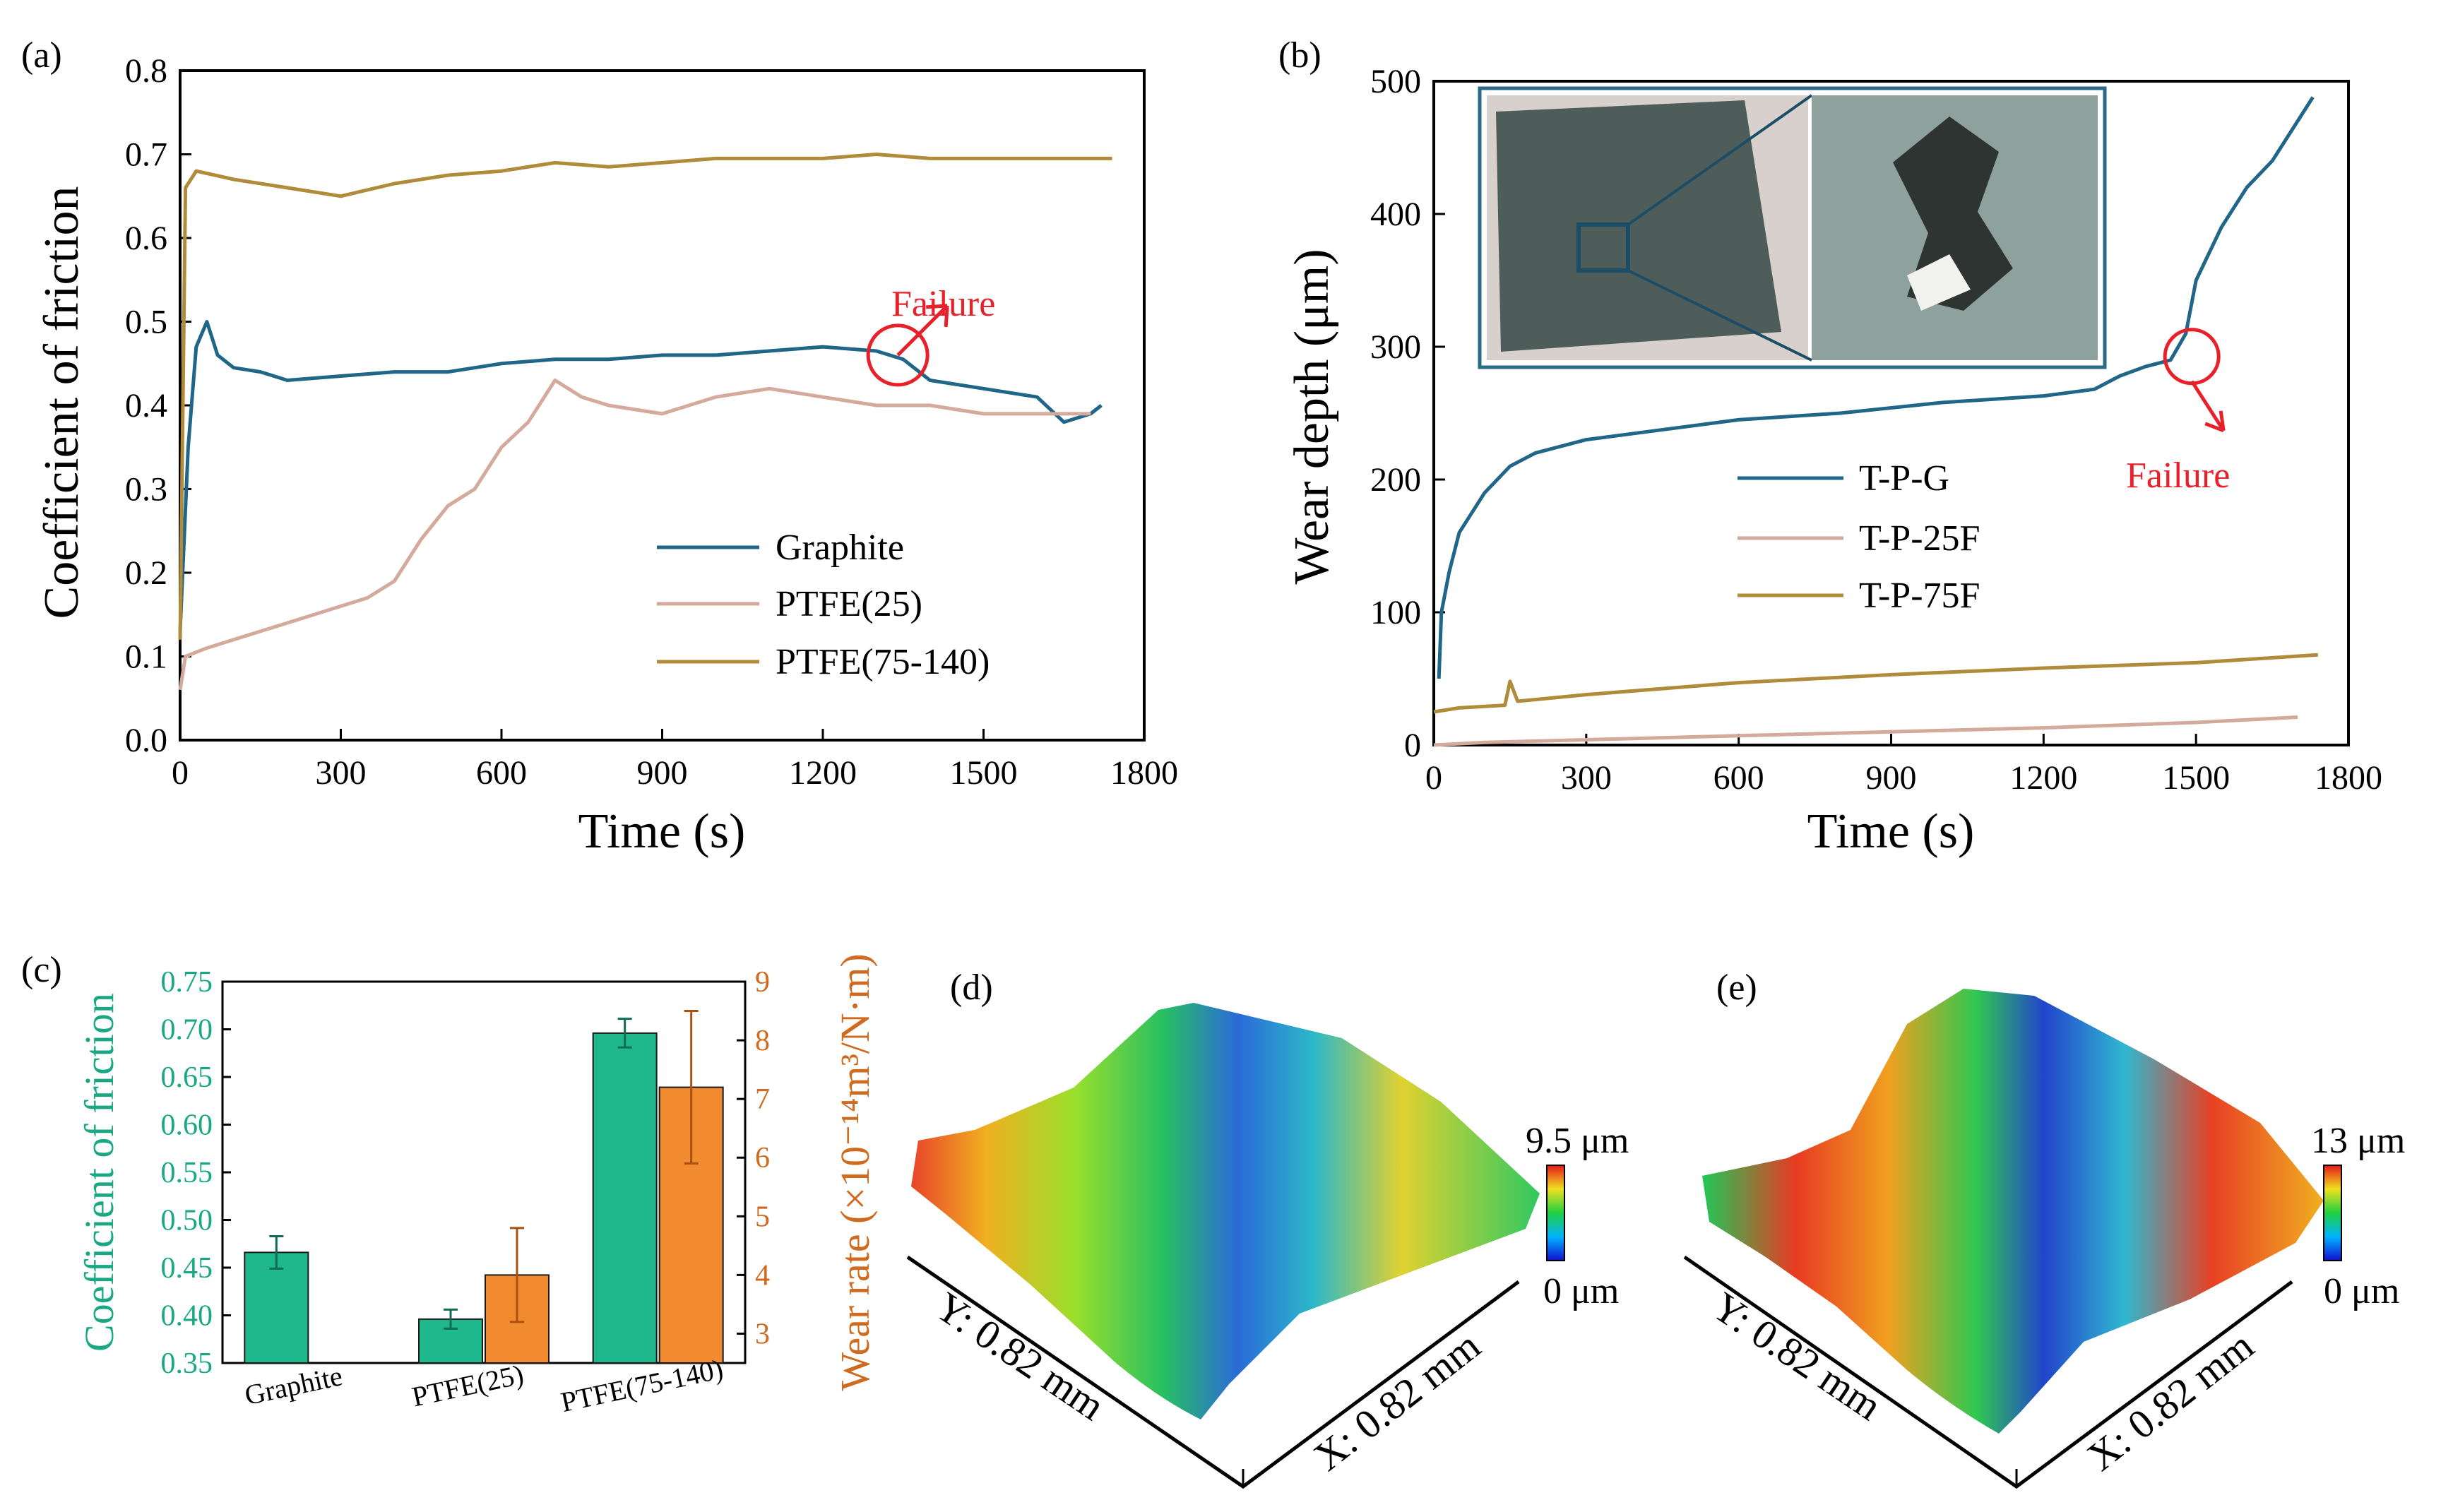 The height and width of the screenshot is (1512, 2453). Describe the element at coordinates (1395, 347) in the screenshot. I see `plot-b-ytick-label: 300` at that location.